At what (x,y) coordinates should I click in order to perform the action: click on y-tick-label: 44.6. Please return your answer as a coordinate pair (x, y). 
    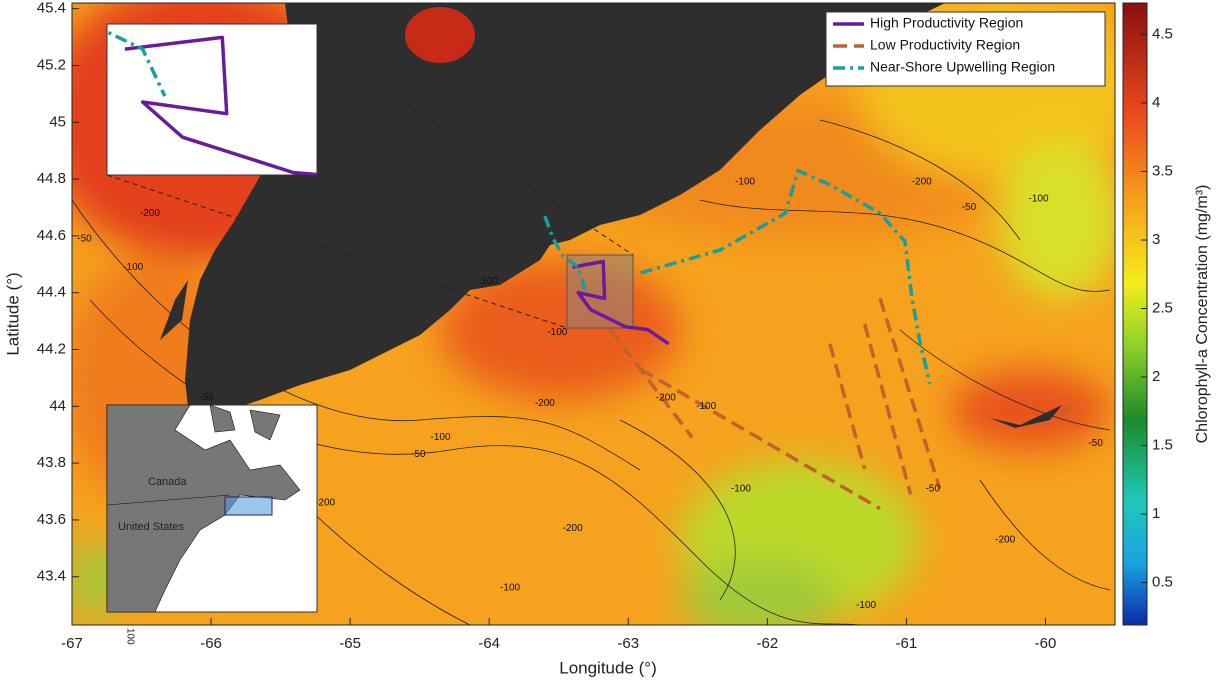
    Looking at the image, I should click on (51, 235).